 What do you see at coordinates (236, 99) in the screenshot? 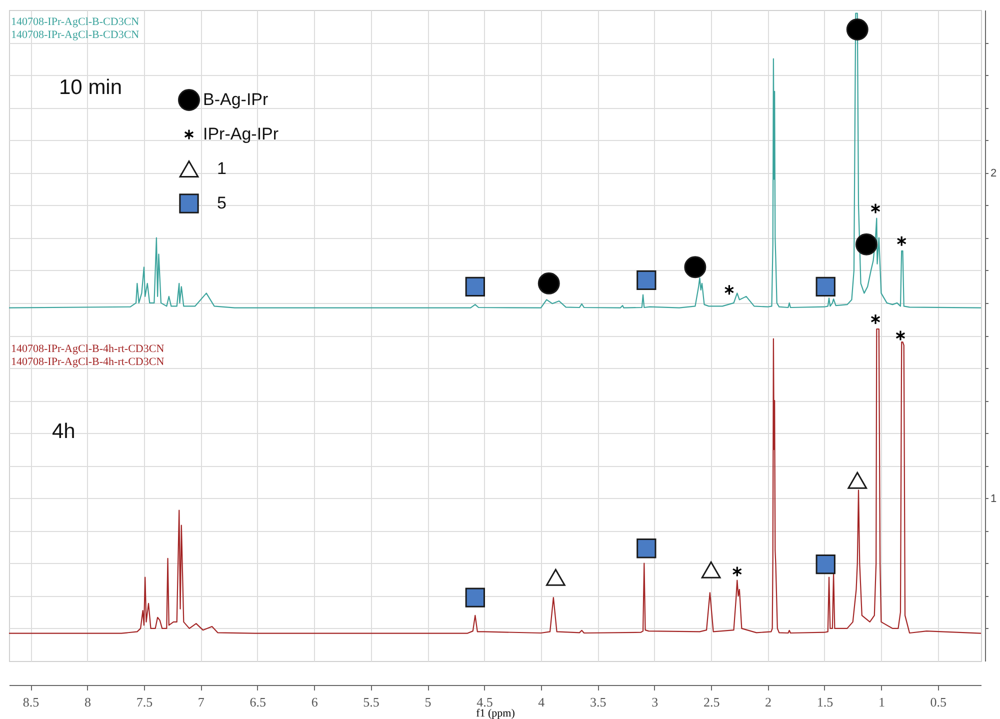
I see `legend-label: B-Ag-IPr` at bounding box center [236, 99].